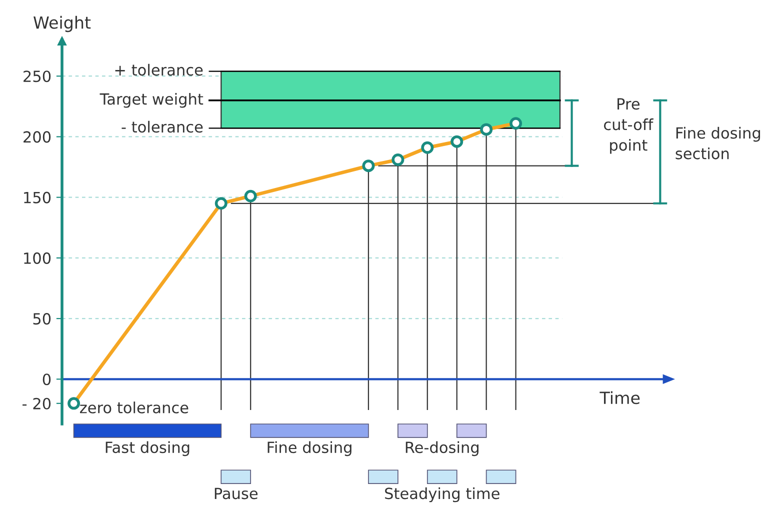  Describe the element at coordinates (152, 100) in the screenshot. I see `ref-line-label: Target weight` at that location.